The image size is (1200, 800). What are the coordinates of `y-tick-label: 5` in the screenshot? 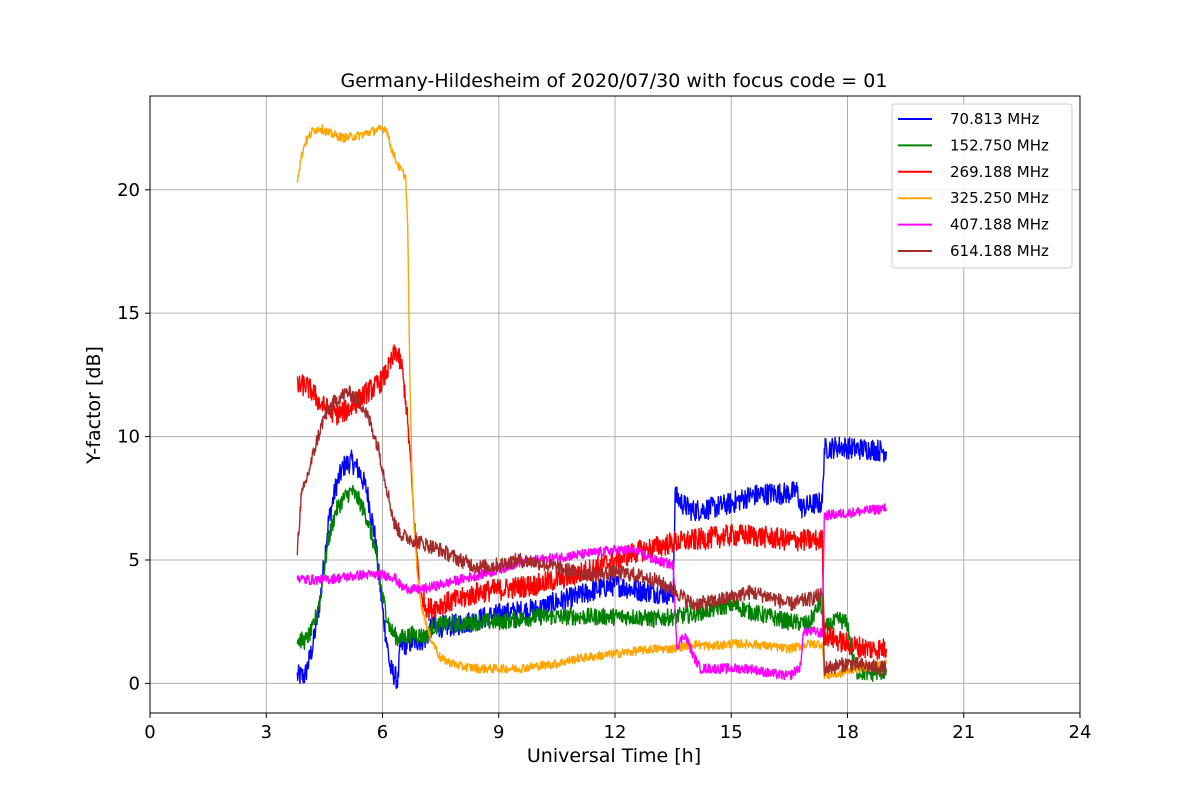 It's located at (134, 560).